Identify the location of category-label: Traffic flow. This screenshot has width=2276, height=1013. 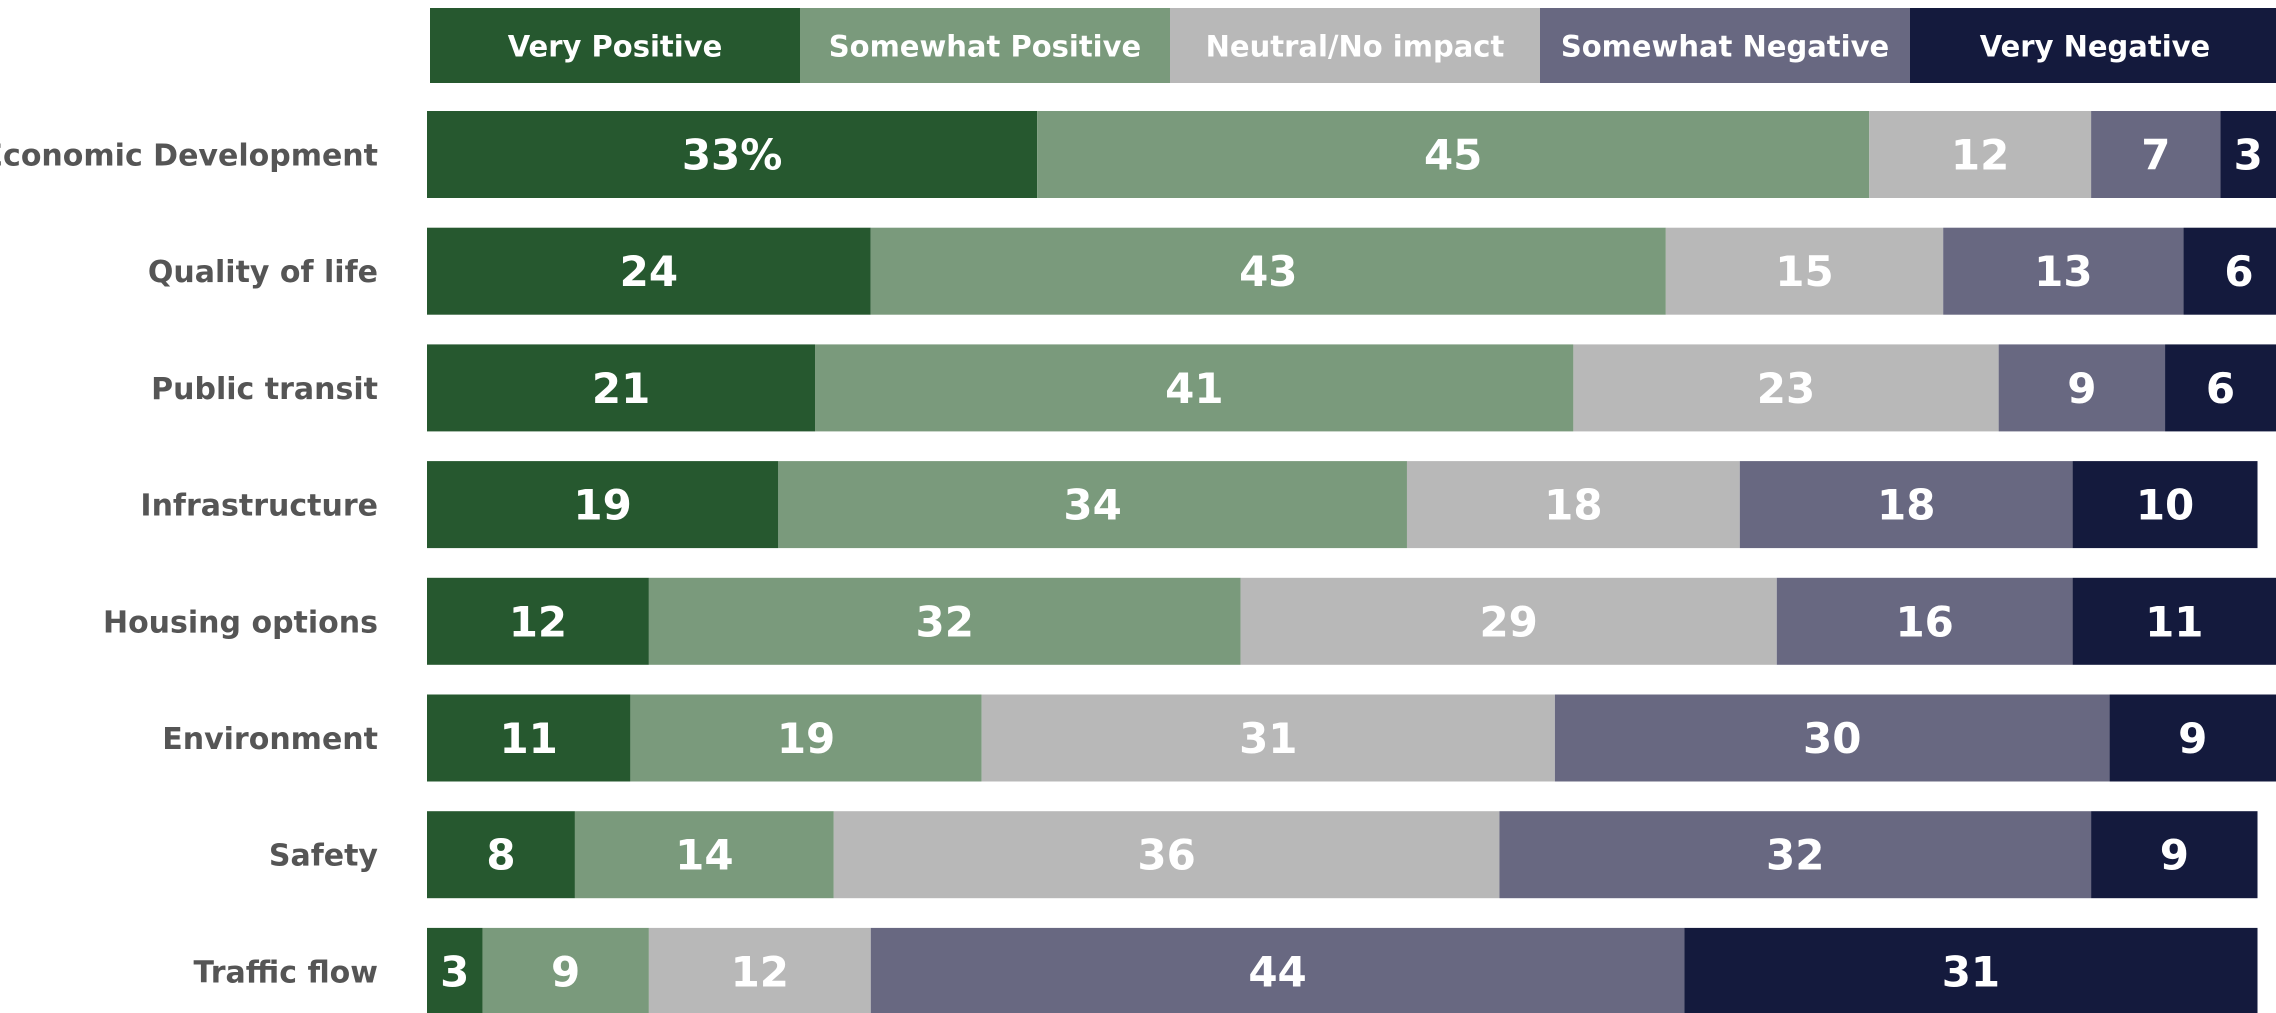
(286, 972).